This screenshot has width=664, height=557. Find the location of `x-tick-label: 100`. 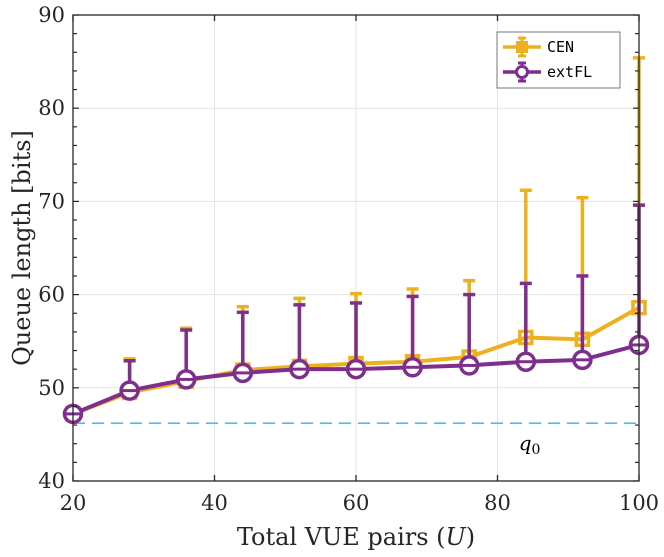

x-tick-label: 100 is located at coordinates (639, 503).